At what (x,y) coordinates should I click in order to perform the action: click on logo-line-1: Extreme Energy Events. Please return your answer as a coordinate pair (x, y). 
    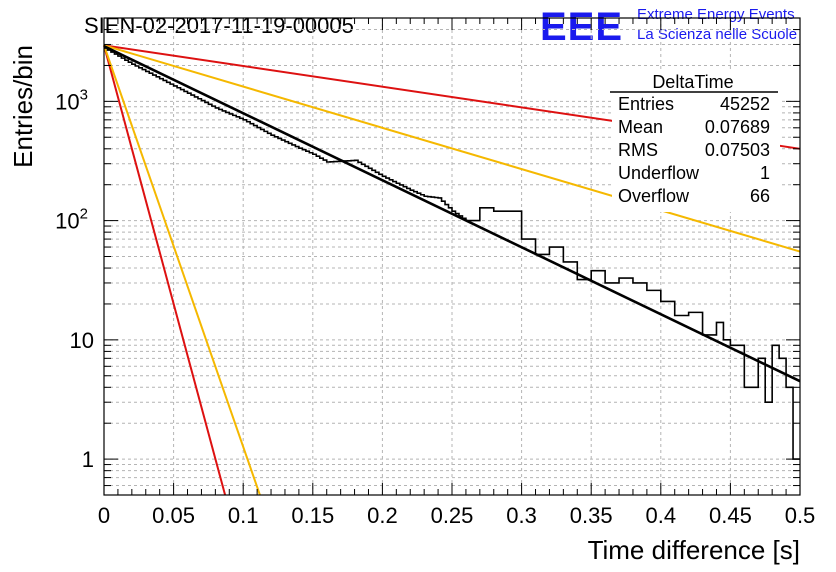
    Looking at the image, I should click on (716, 14).